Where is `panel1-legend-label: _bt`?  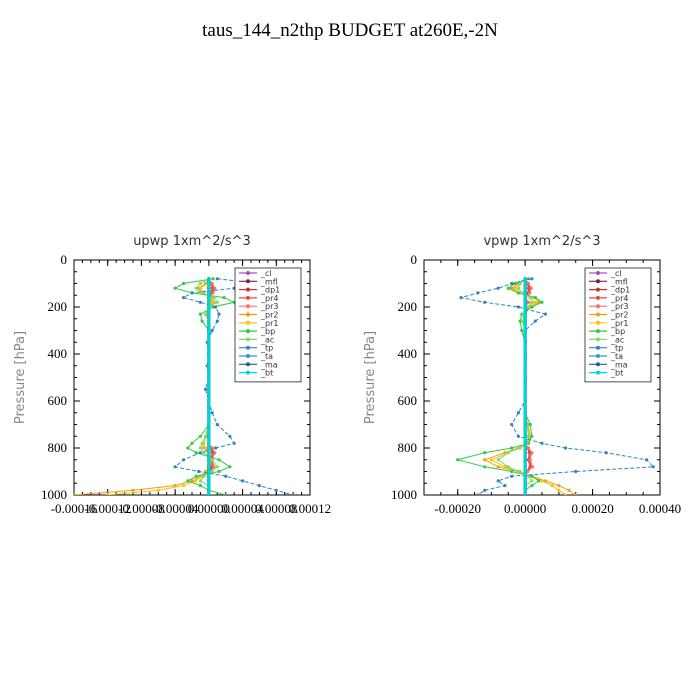
panel1-legend-label: _bt is located at coordinates (266, 373).